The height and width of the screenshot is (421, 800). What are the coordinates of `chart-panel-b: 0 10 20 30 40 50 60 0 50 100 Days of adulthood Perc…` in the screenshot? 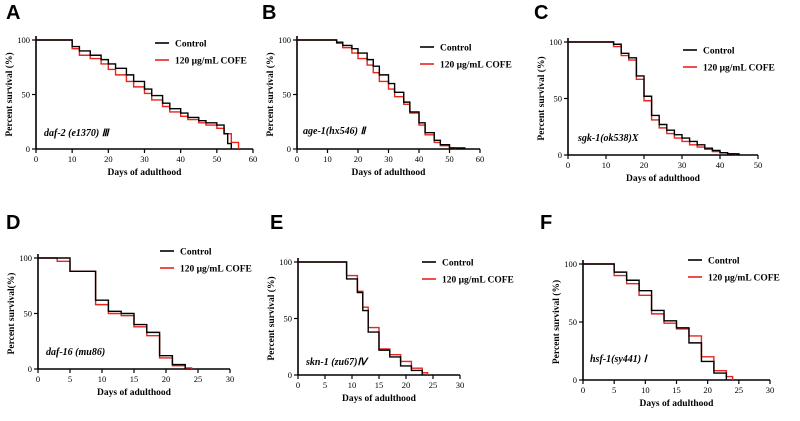 It's located at (388, 106).